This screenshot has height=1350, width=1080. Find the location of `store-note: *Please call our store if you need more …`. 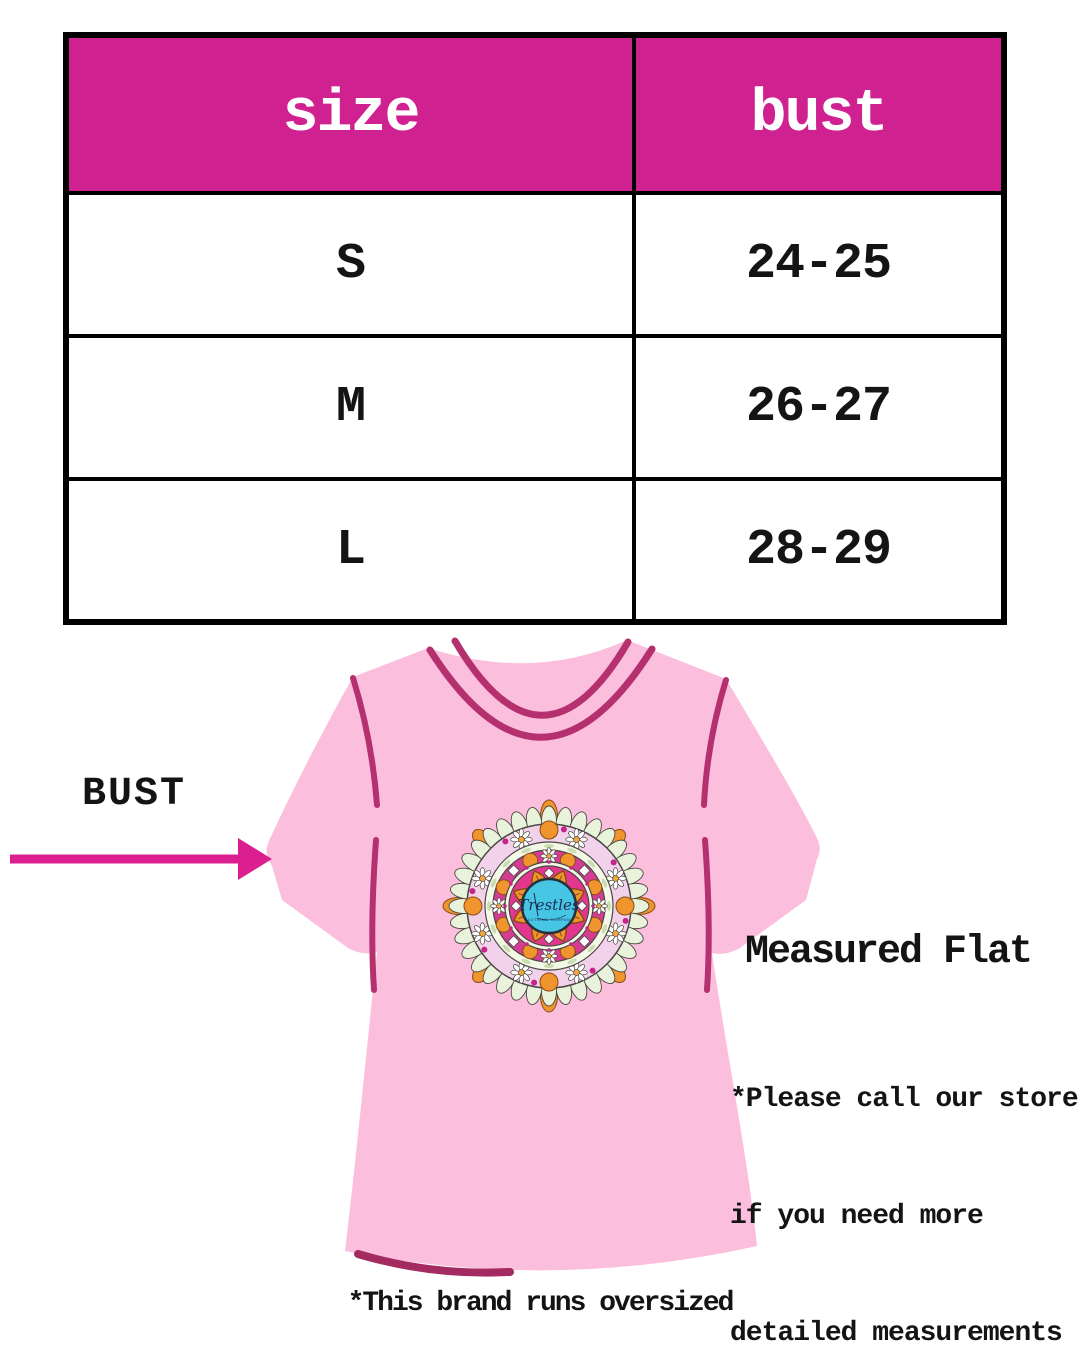

store-note: *Please call our store if you need more … is located at coordinates (904, 1176).